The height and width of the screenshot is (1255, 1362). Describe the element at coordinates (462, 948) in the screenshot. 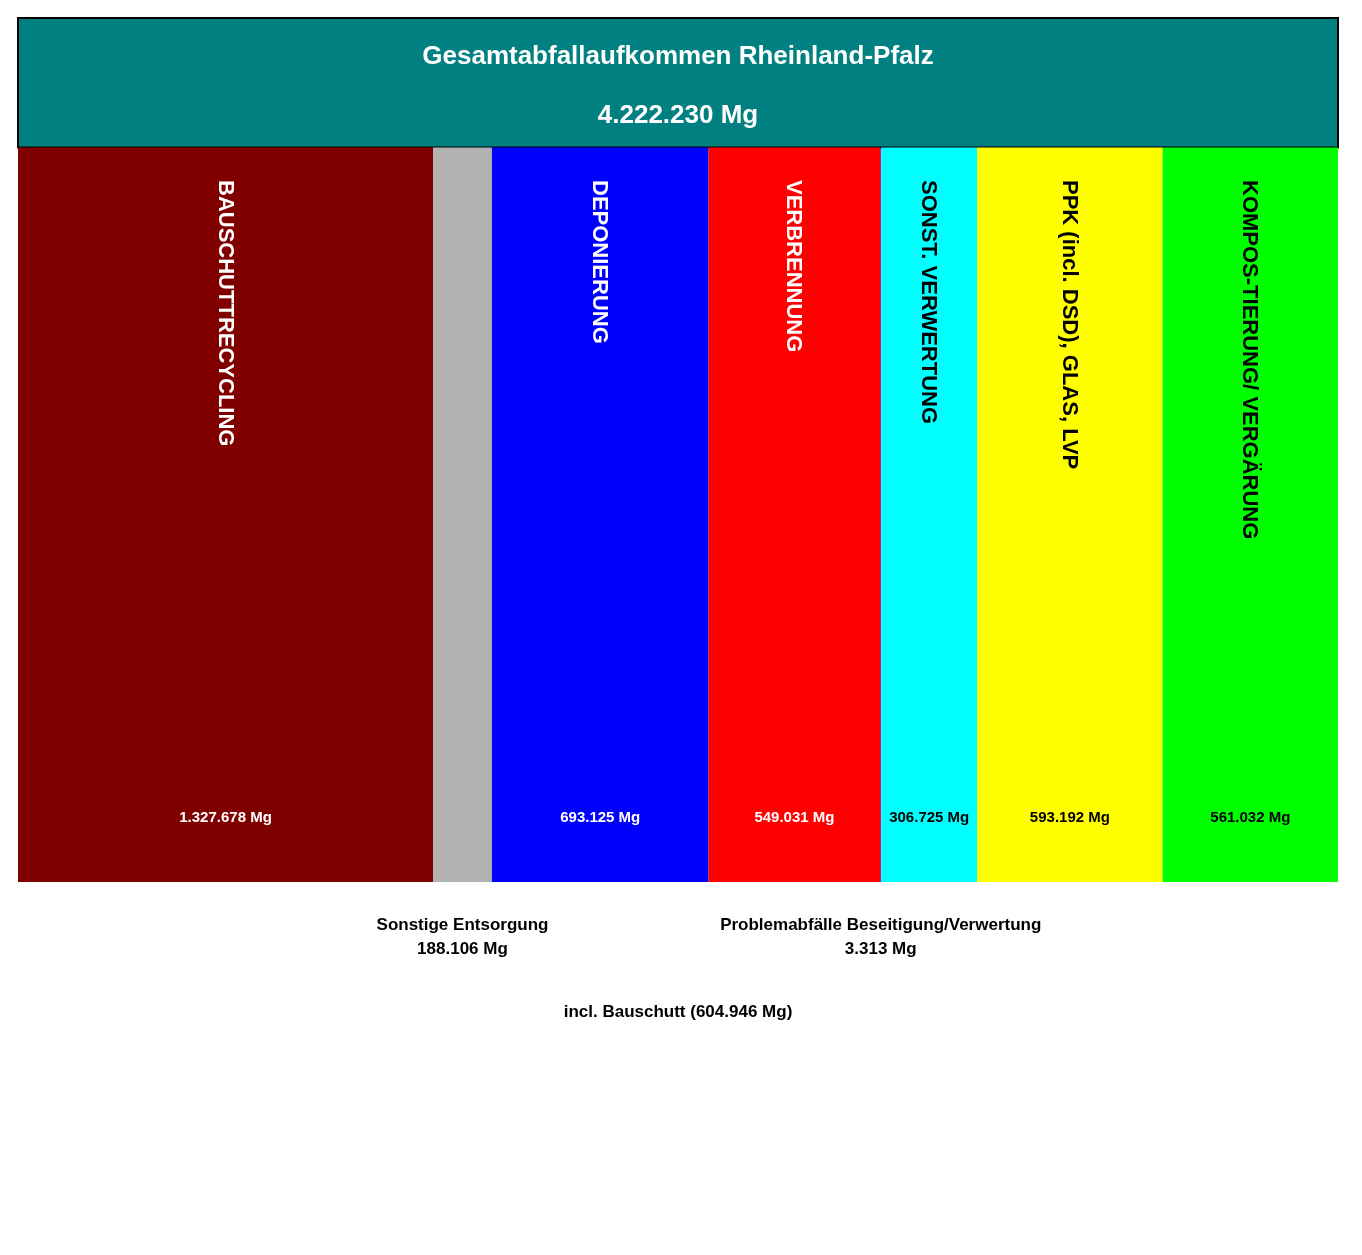

I see `data-label: 188.106 Mg` at that location.